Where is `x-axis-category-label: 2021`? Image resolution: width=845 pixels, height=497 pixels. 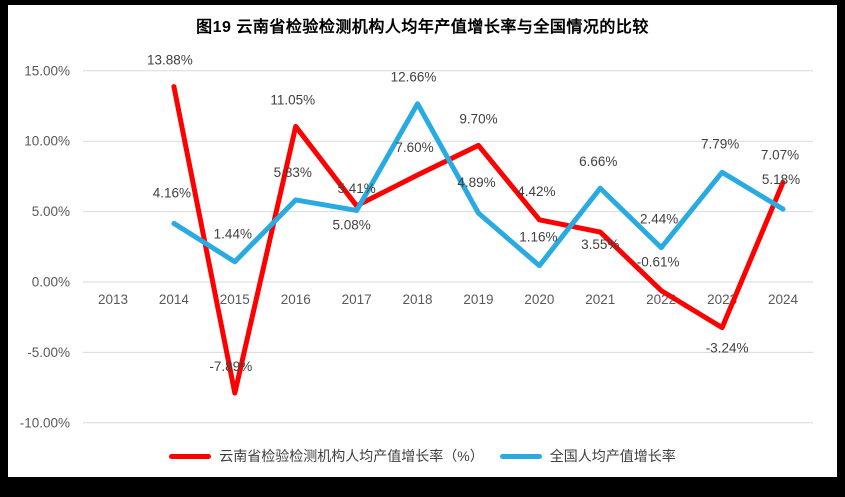 x-axis-category-label: 2021 is located at coordinates (600, 299).